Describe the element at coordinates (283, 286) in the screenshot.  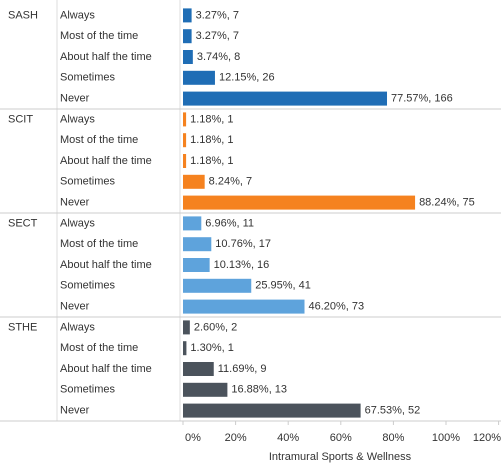
I see `data-label: 25.95%, 41` at that location.